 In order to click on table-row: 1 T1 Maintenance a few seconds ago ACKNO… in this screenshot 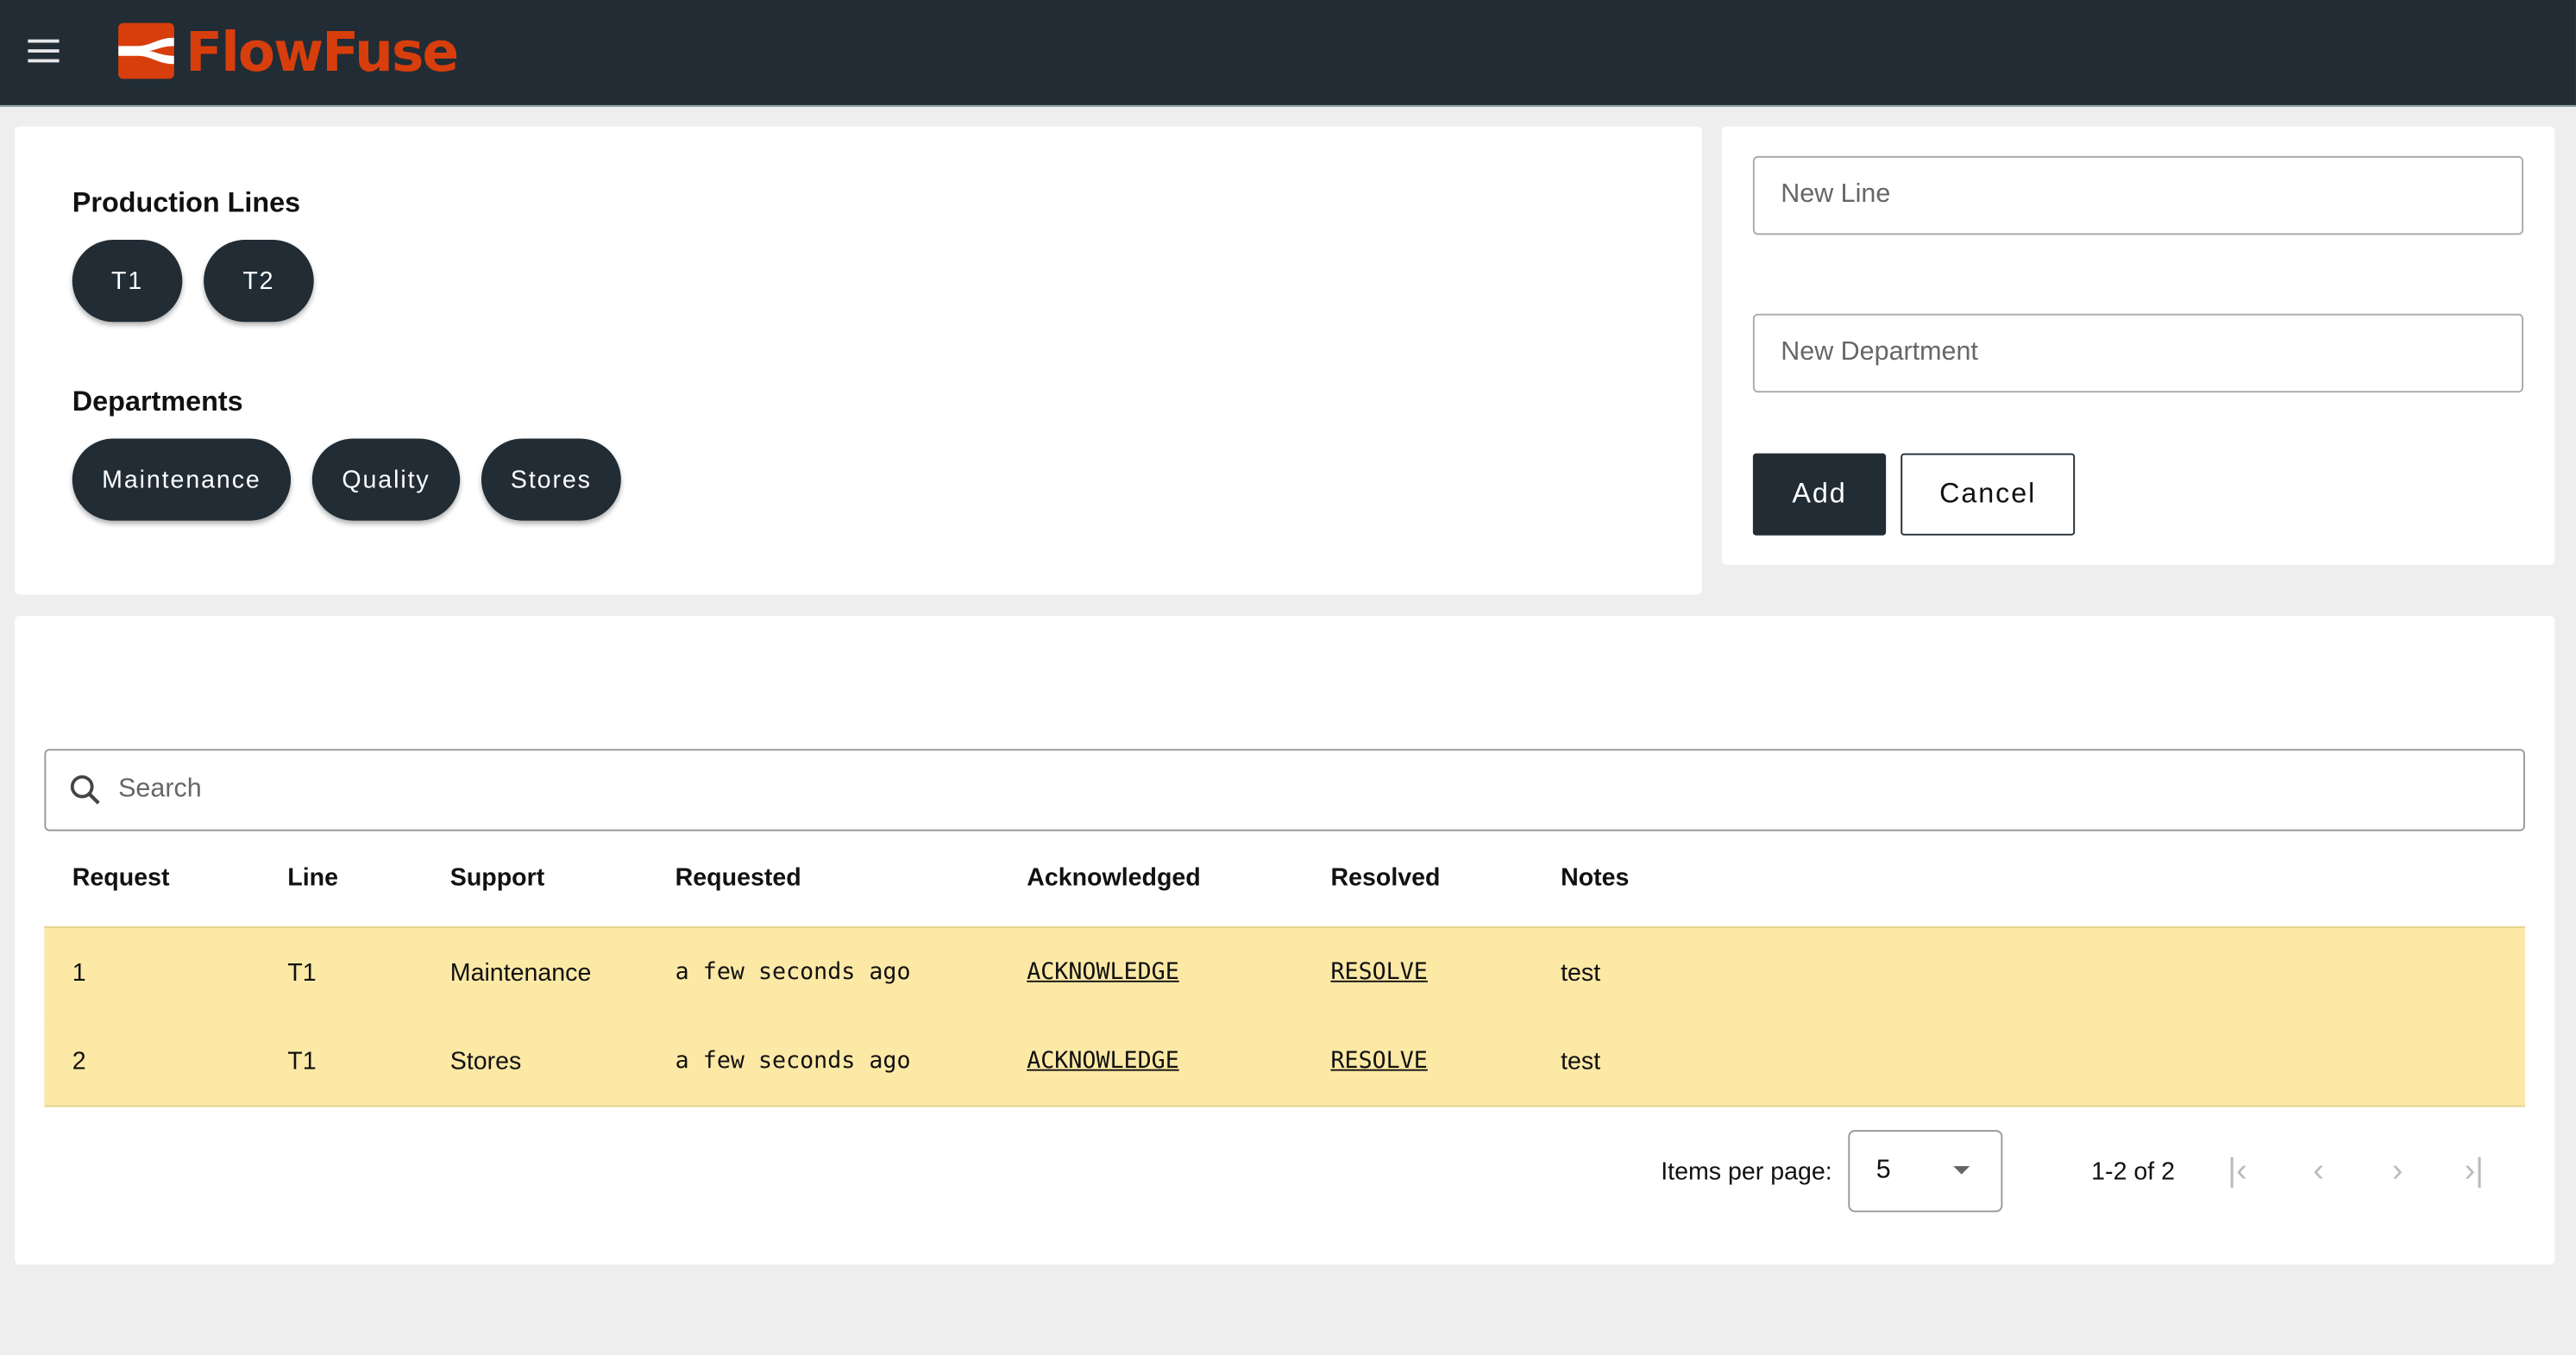, I will do `click(1284, 973)`.